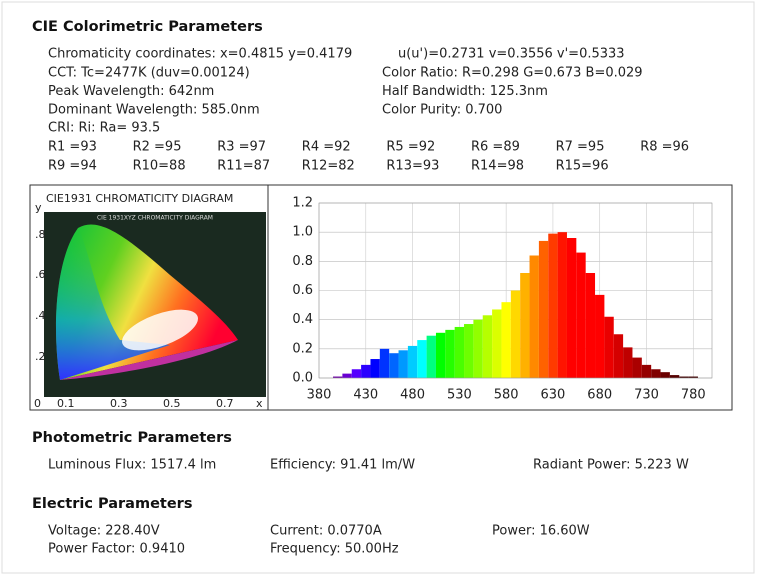  Describe the element at coordinates (497, 166) in the screenshot. I see `cri-value: R14=98` at that location.